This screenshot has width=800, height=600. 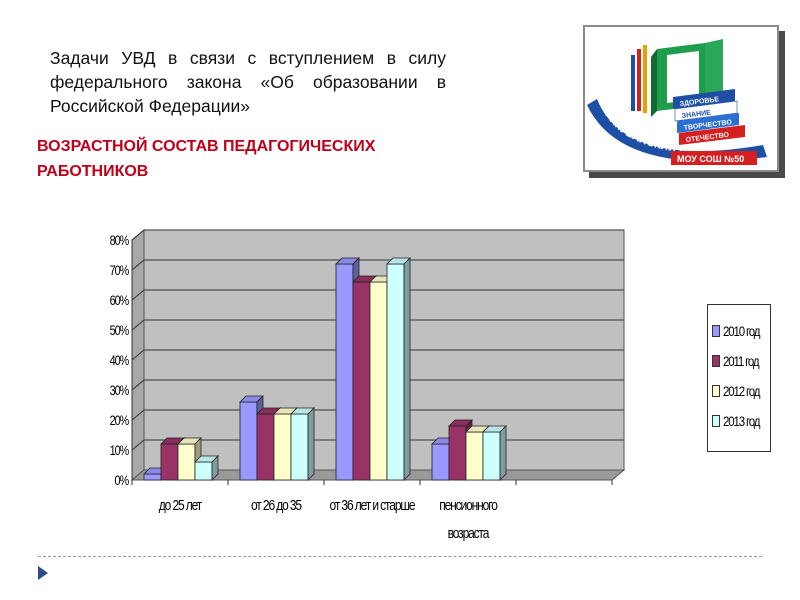 I want to click on y-tick-label: 30%, so click(x=119, y=391).